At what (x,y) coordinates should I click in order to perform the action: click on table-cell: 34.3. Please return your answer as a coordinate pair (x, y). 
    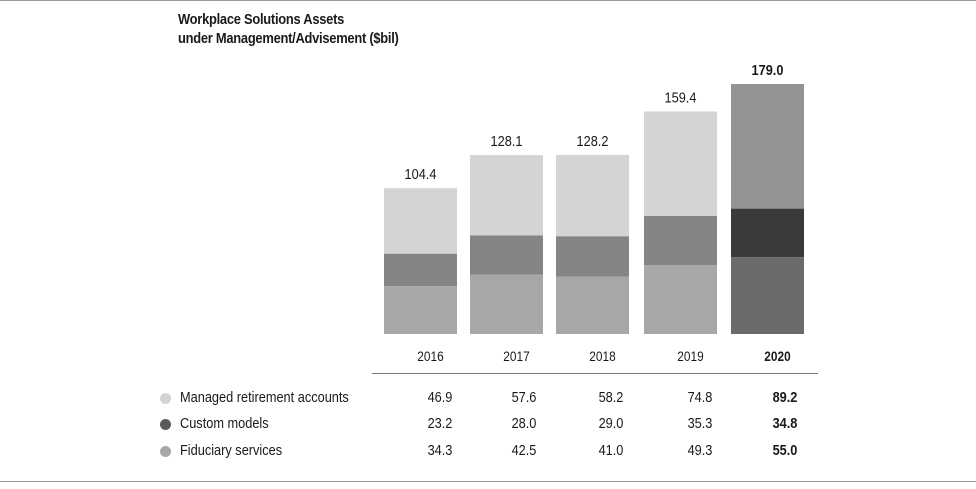
    Looking at the image, I should click on (440, 451).